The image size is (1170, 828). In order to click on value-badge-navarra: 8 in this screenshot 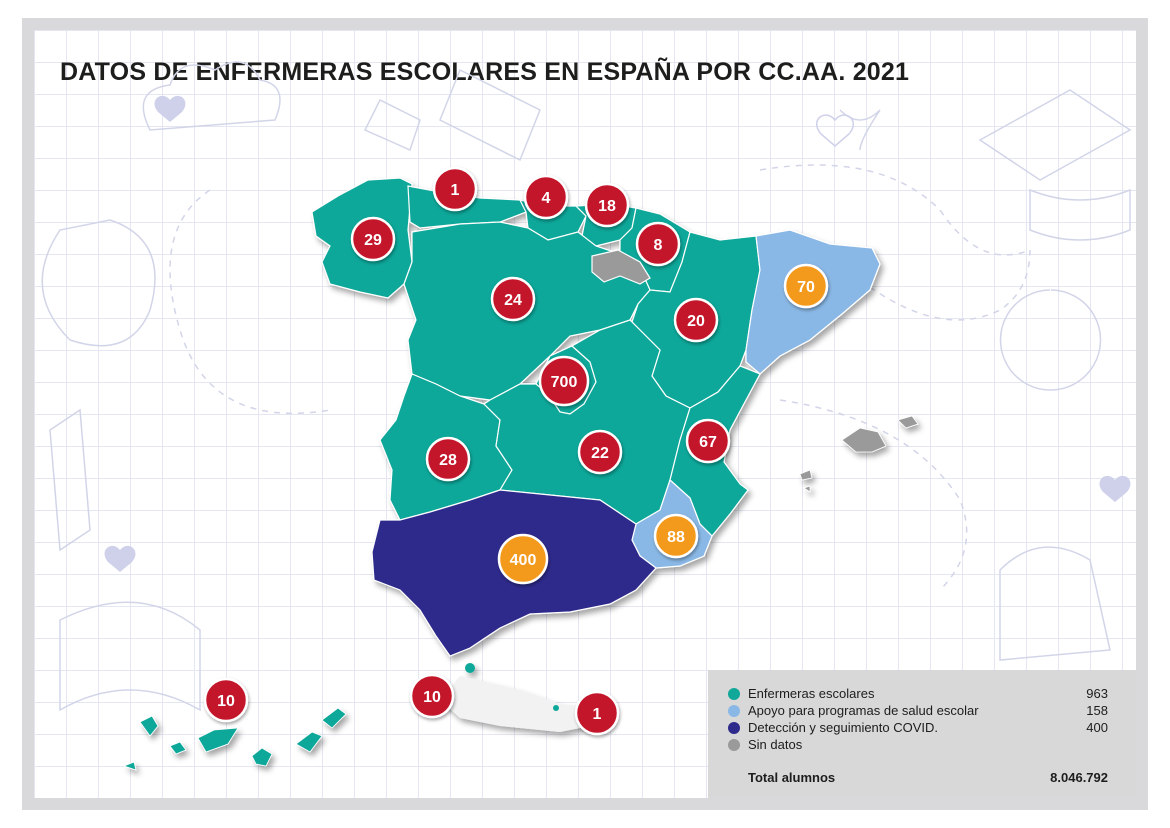, I will do `click(658, 244)`.